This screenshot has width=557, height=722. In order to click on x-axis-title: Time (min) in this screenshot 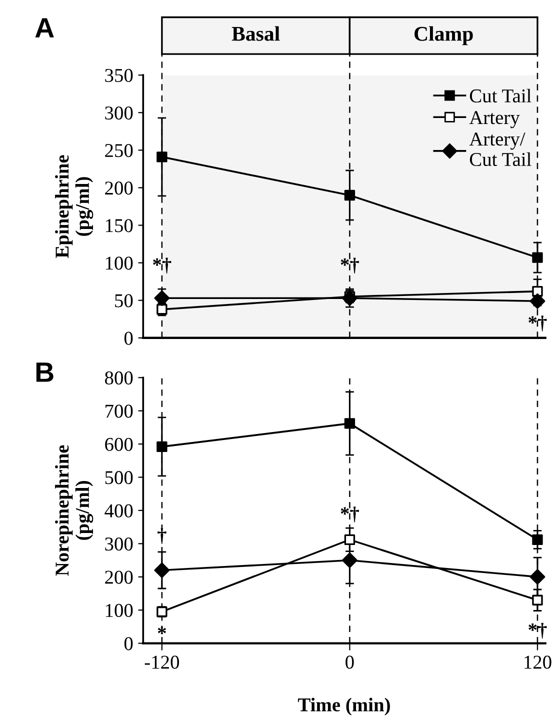, I will do `click(344, 707)`.